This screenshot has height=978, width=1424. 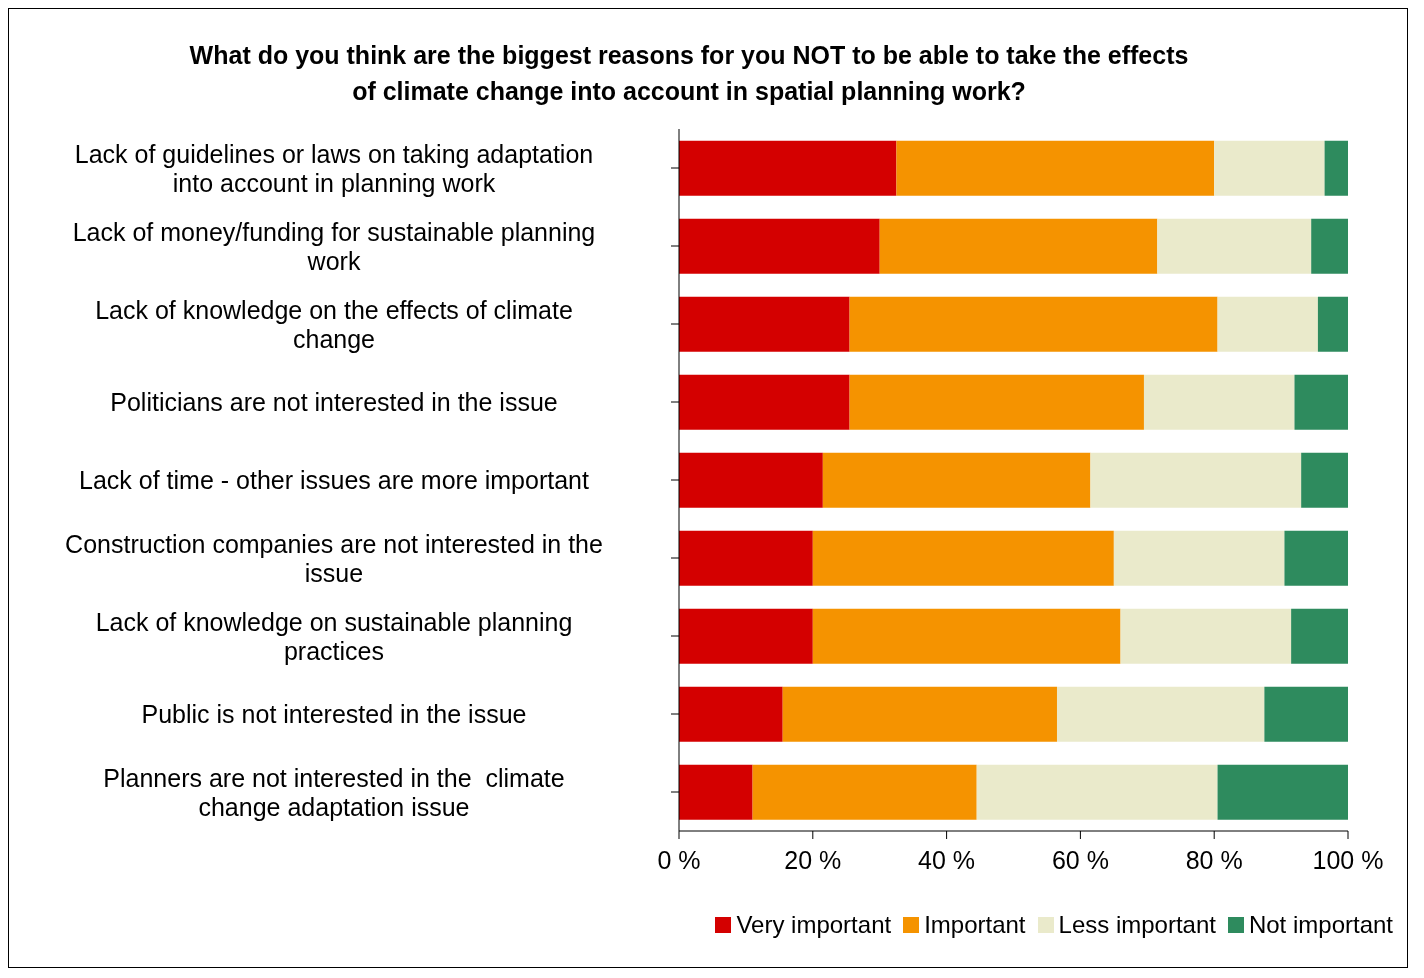 I want to click on y-tick-label: Planners are not interested in the climate change adaptation issue, so click(x=334, y=792).